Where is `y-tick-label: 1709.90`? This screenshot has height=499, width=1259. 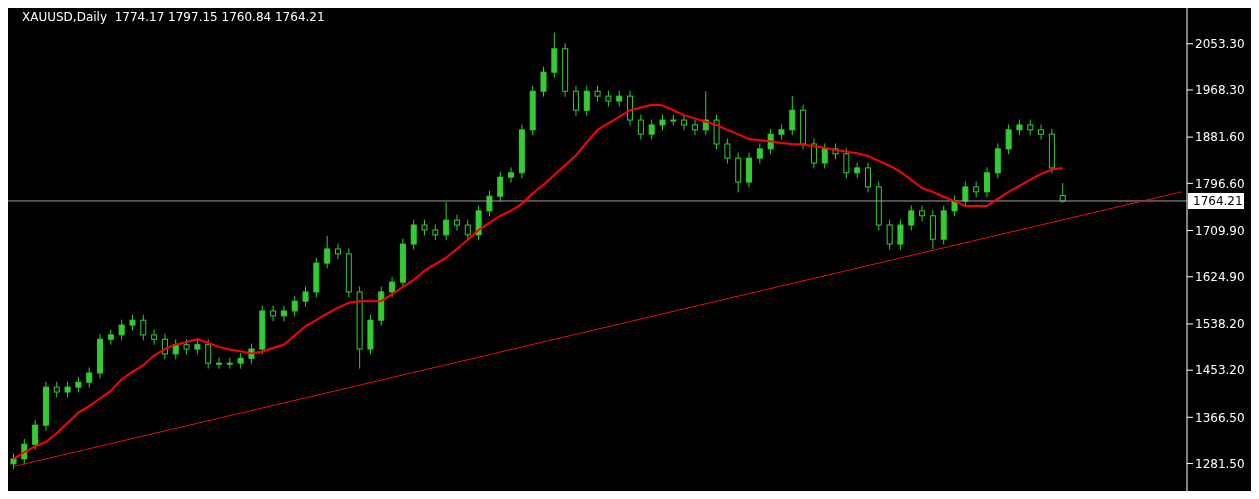
y-tick-label: 1709.90 is located at coordinates (1220, 230).